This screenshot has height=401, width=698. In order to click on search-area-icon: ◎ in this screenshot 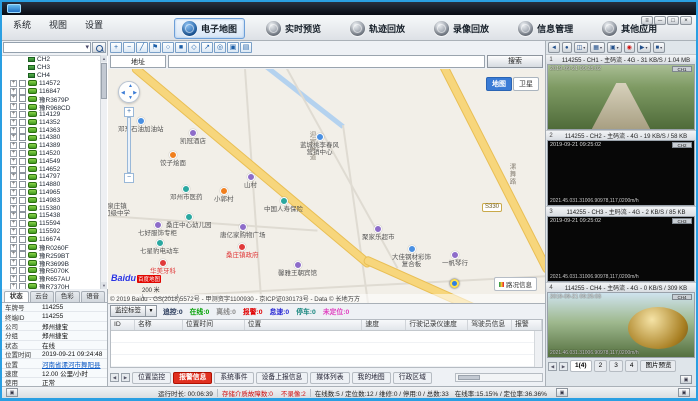, I will do `click(220, 47)`.